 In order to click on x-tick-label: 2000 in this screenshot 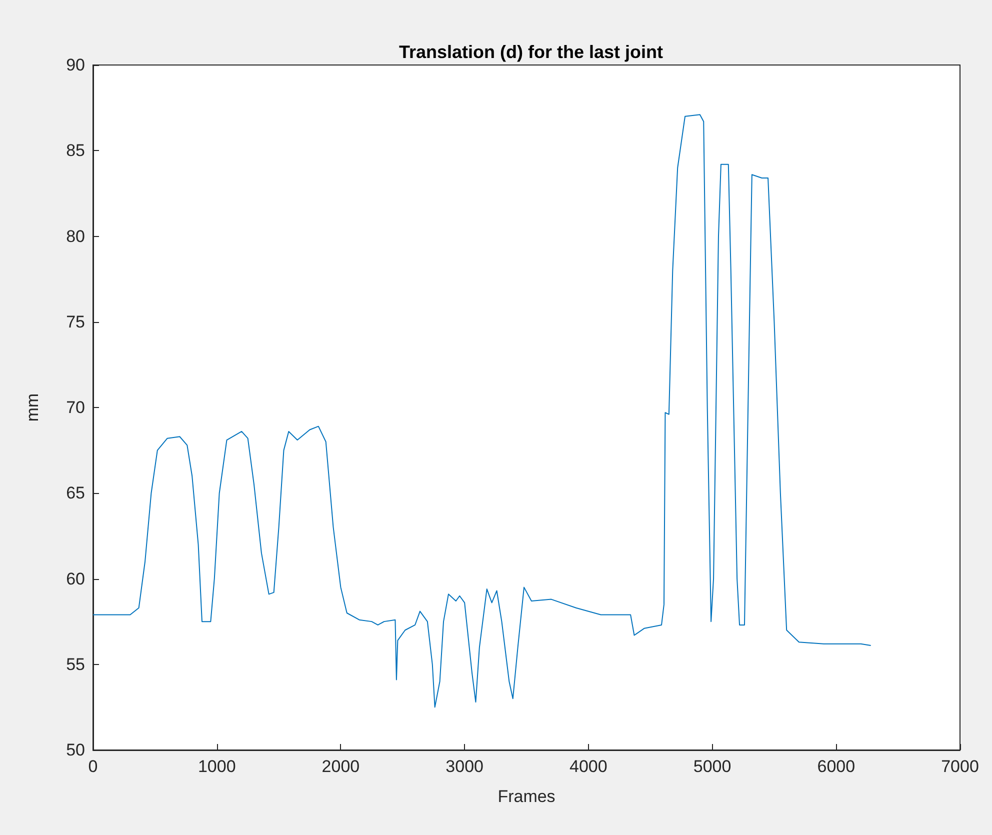, I will do `click(341, 766)`.